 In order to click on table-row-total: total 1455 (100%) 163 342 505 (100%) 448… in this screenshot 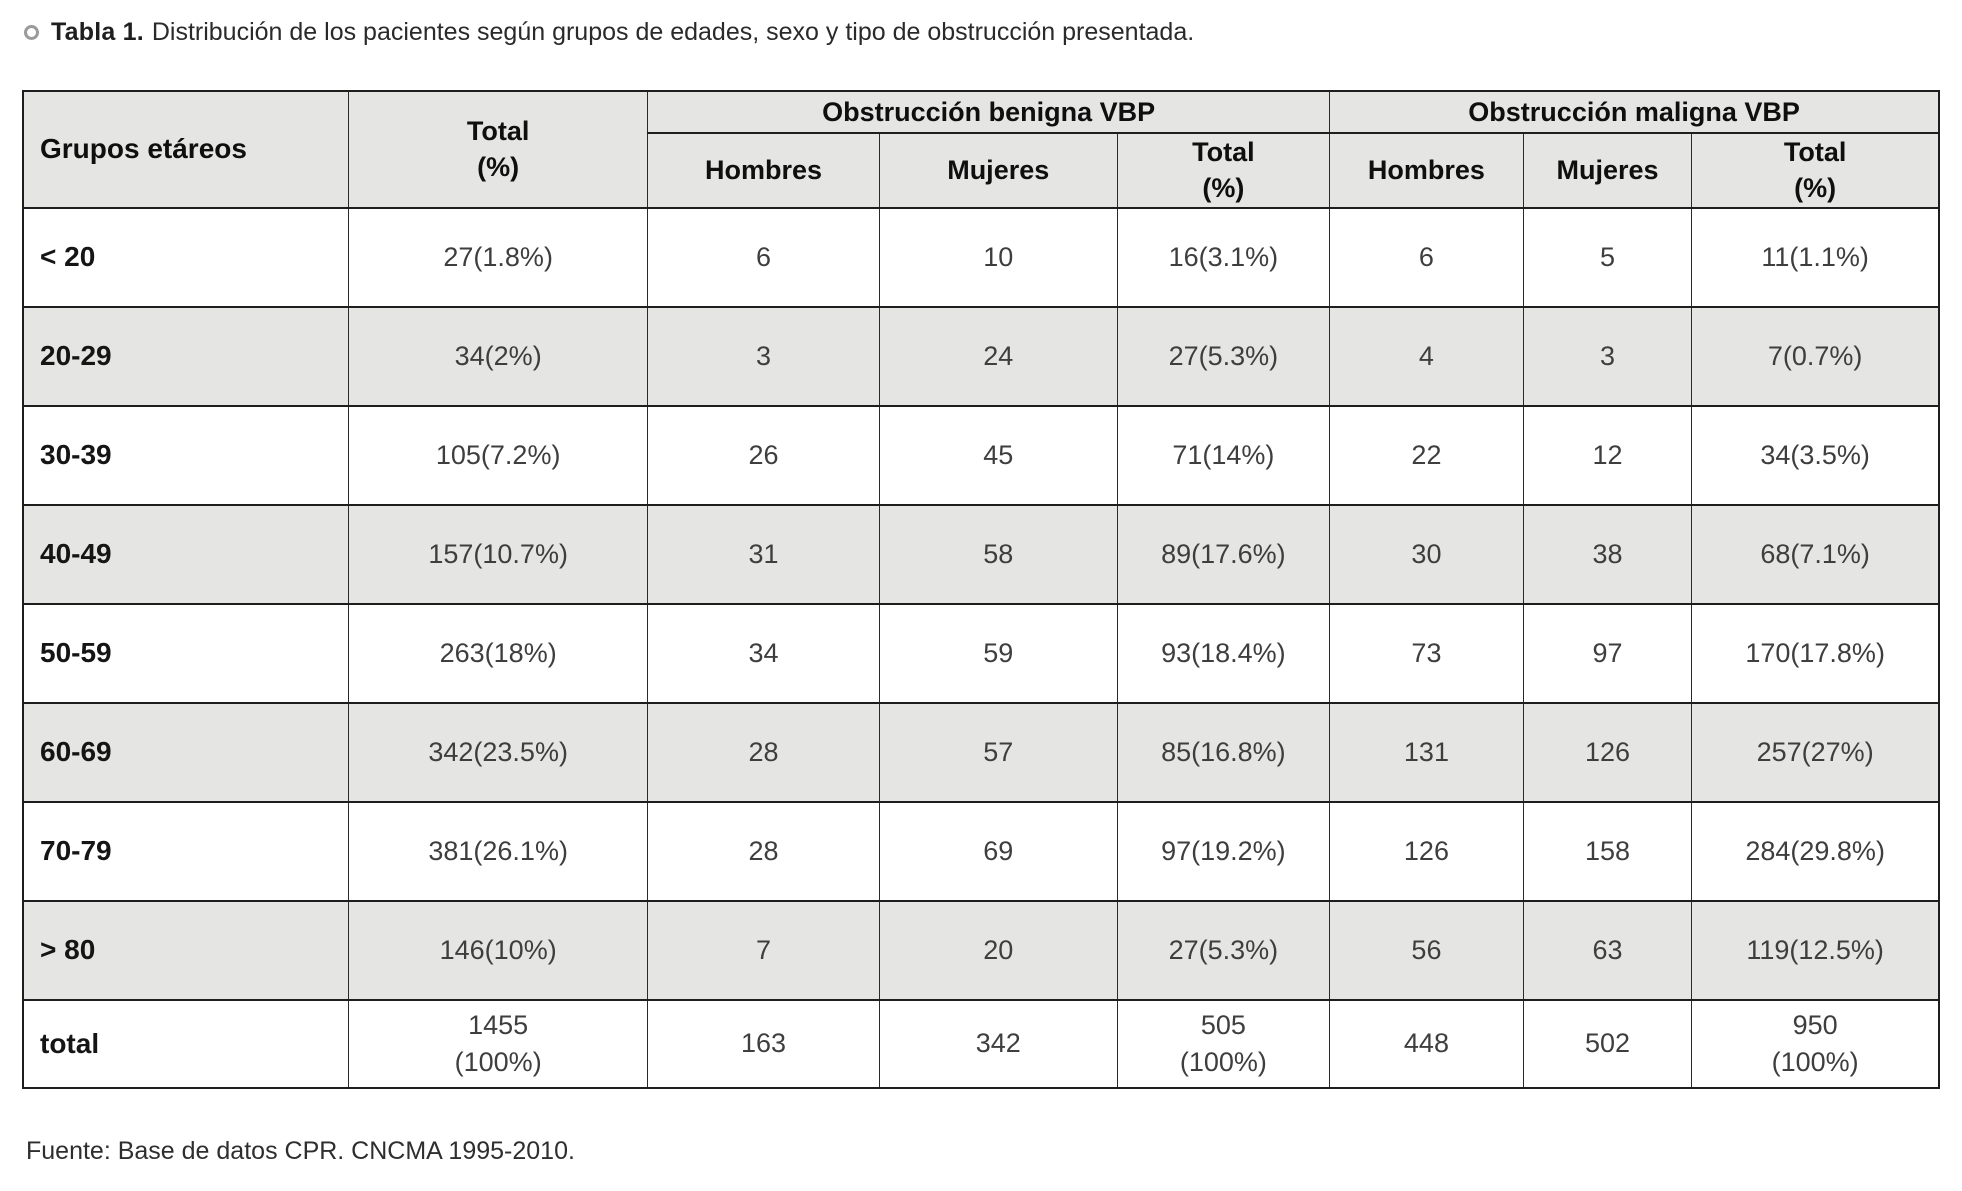, I will do `click(981, 1043)`.